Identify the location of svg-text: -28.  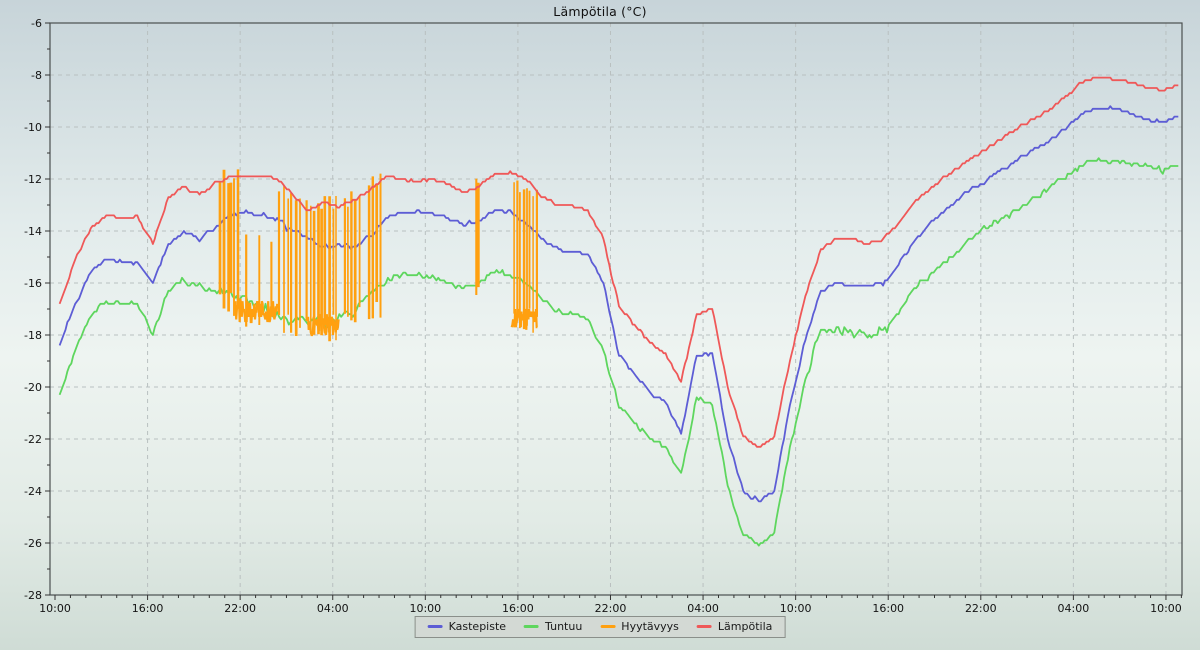
(33, 595).